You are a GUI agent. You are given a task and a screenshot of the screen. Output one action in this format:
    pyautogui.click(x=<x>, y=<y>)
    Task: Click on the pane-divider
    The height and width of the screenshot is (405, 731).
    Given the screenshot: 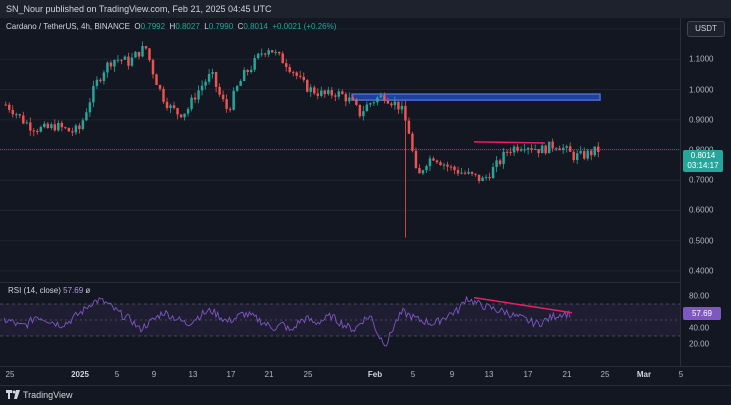 What is the action you would take?
    pyautogui.click(x=340, y=282)
    